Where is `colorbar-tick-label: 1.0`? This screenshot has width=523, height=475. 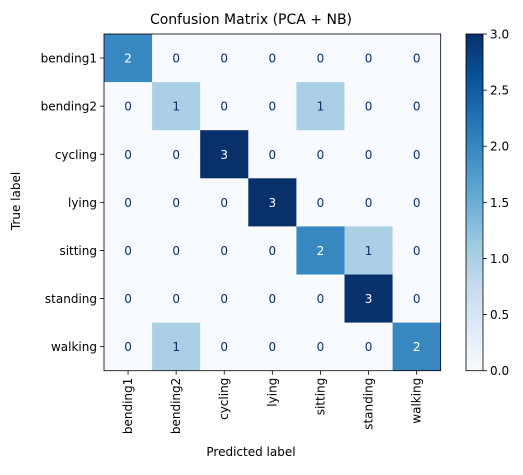 colorbar-tick-label: 1.0 is located at coordinates (499, 259).